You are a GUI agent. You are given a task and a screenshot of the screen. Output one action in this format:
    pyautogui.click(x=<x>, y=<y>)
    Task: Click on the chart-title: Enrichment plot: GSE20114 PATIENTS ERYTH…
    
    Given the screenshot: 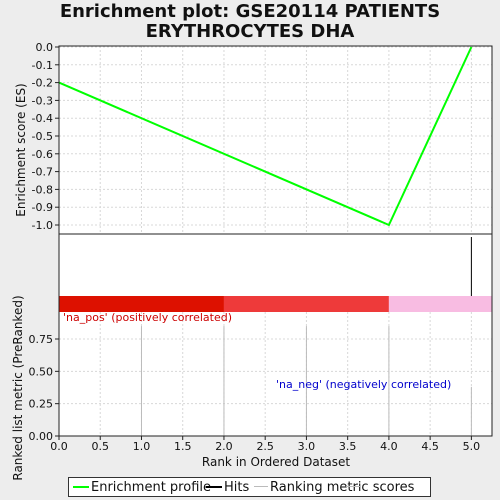 What is the action you would take?
    pyautogui.click(x=250, y=22)
    